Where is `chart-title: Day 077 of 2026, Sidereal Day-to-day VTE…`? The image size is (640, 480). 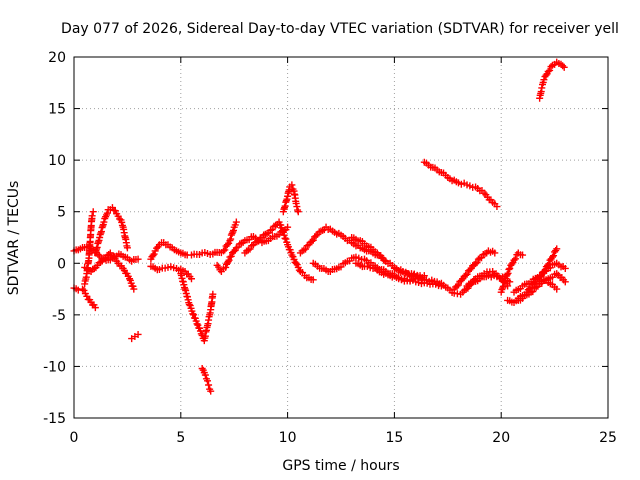
chart-title: Day 077 of 2026, Sidereal Day-to-day VTE… is located at coordinates (340, 29).